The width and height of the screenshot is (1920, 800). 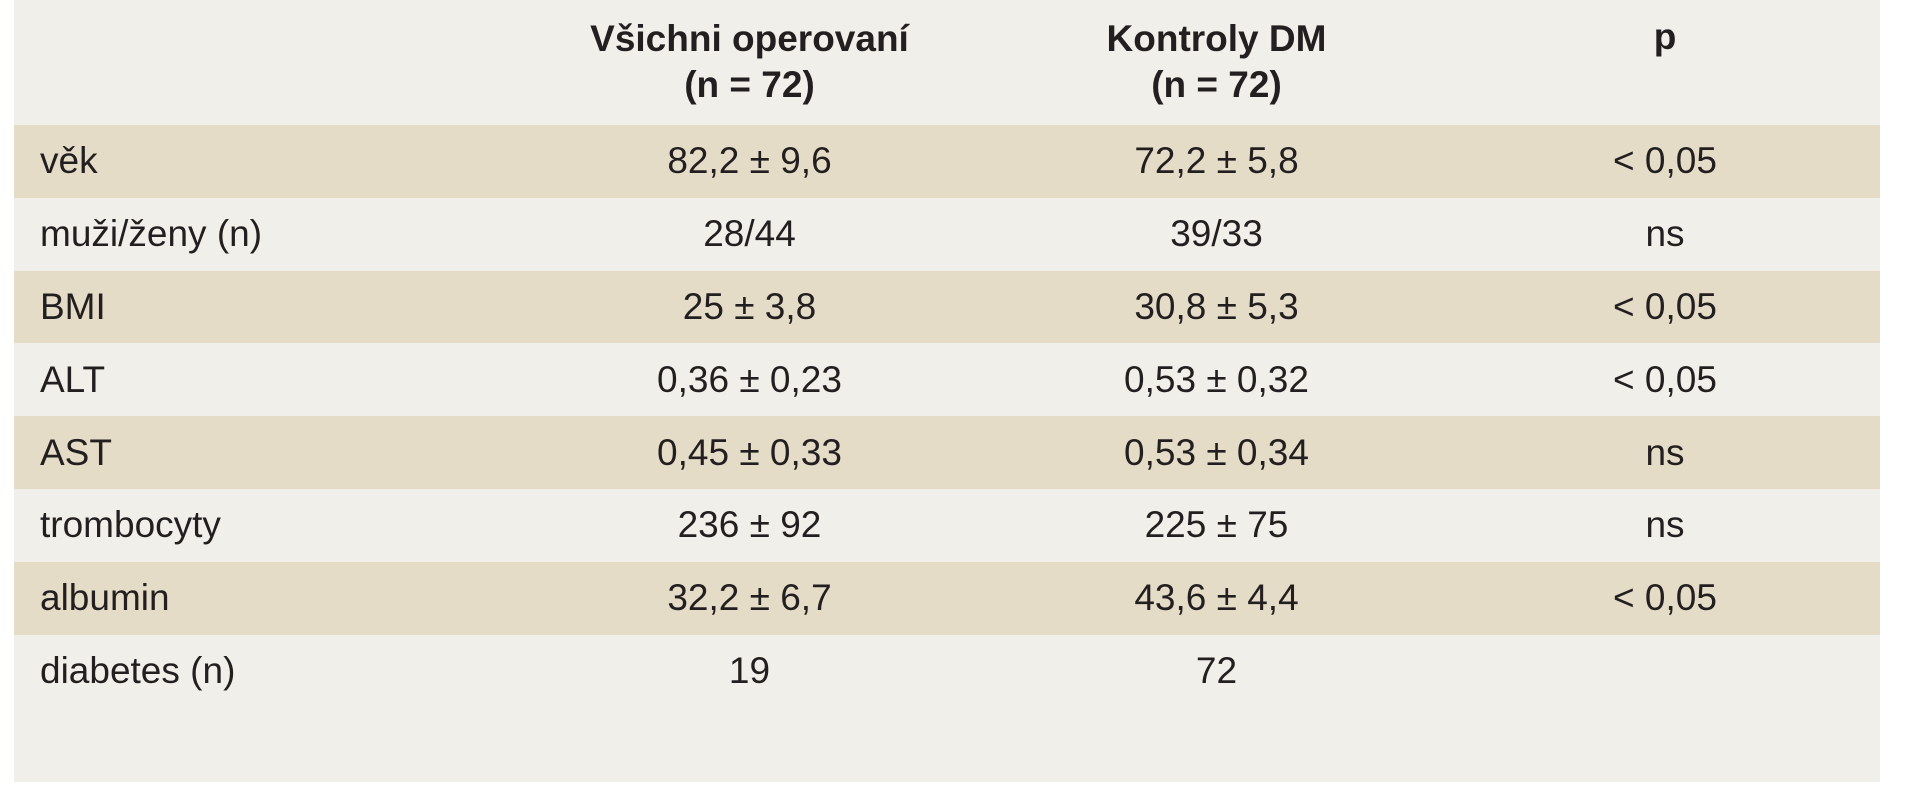 I want to click on cell-controls: 43,6 ± 4,4, so click(x=1216, y=598).